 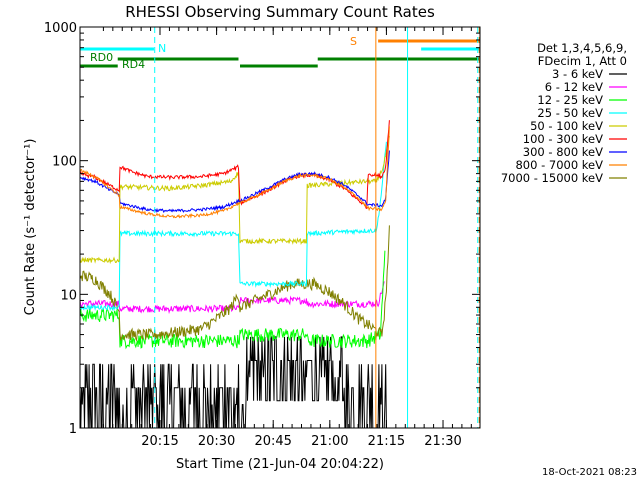 What do you see at coordinates (574, 87) in the screenshot?
I see `legend-entry-label: 6 - 12 keV` at bounding box center [574, 87].